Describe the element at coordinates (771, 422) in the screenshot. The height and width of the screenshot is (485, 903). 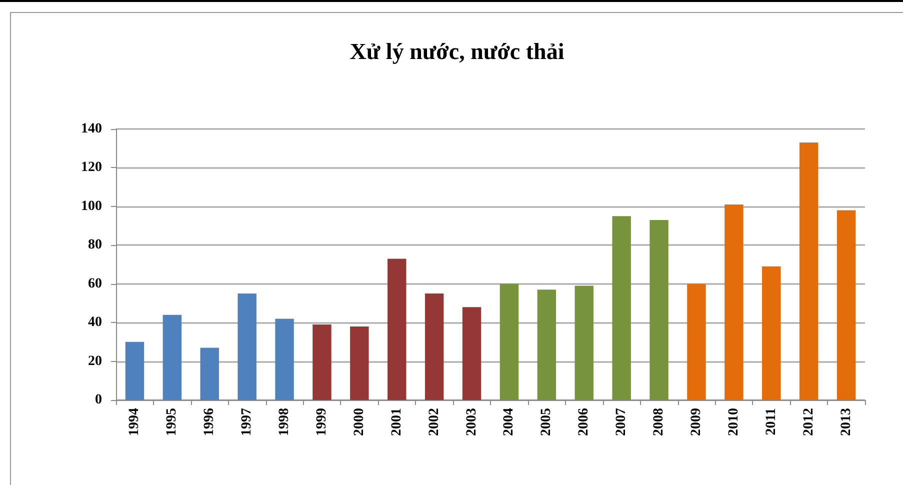
I see `x-tick-label: 2011` at that location.